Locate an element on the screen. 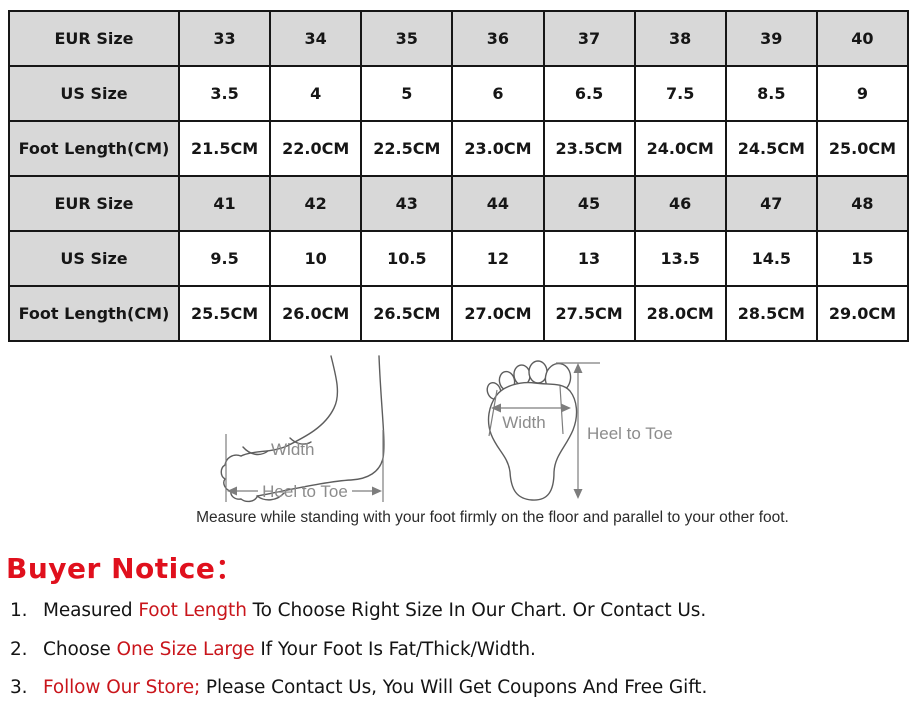 Image resolution: width=917 pixels, height=717 pixels. size-value-cell: 8.5 is located at coordinates (771, 93).